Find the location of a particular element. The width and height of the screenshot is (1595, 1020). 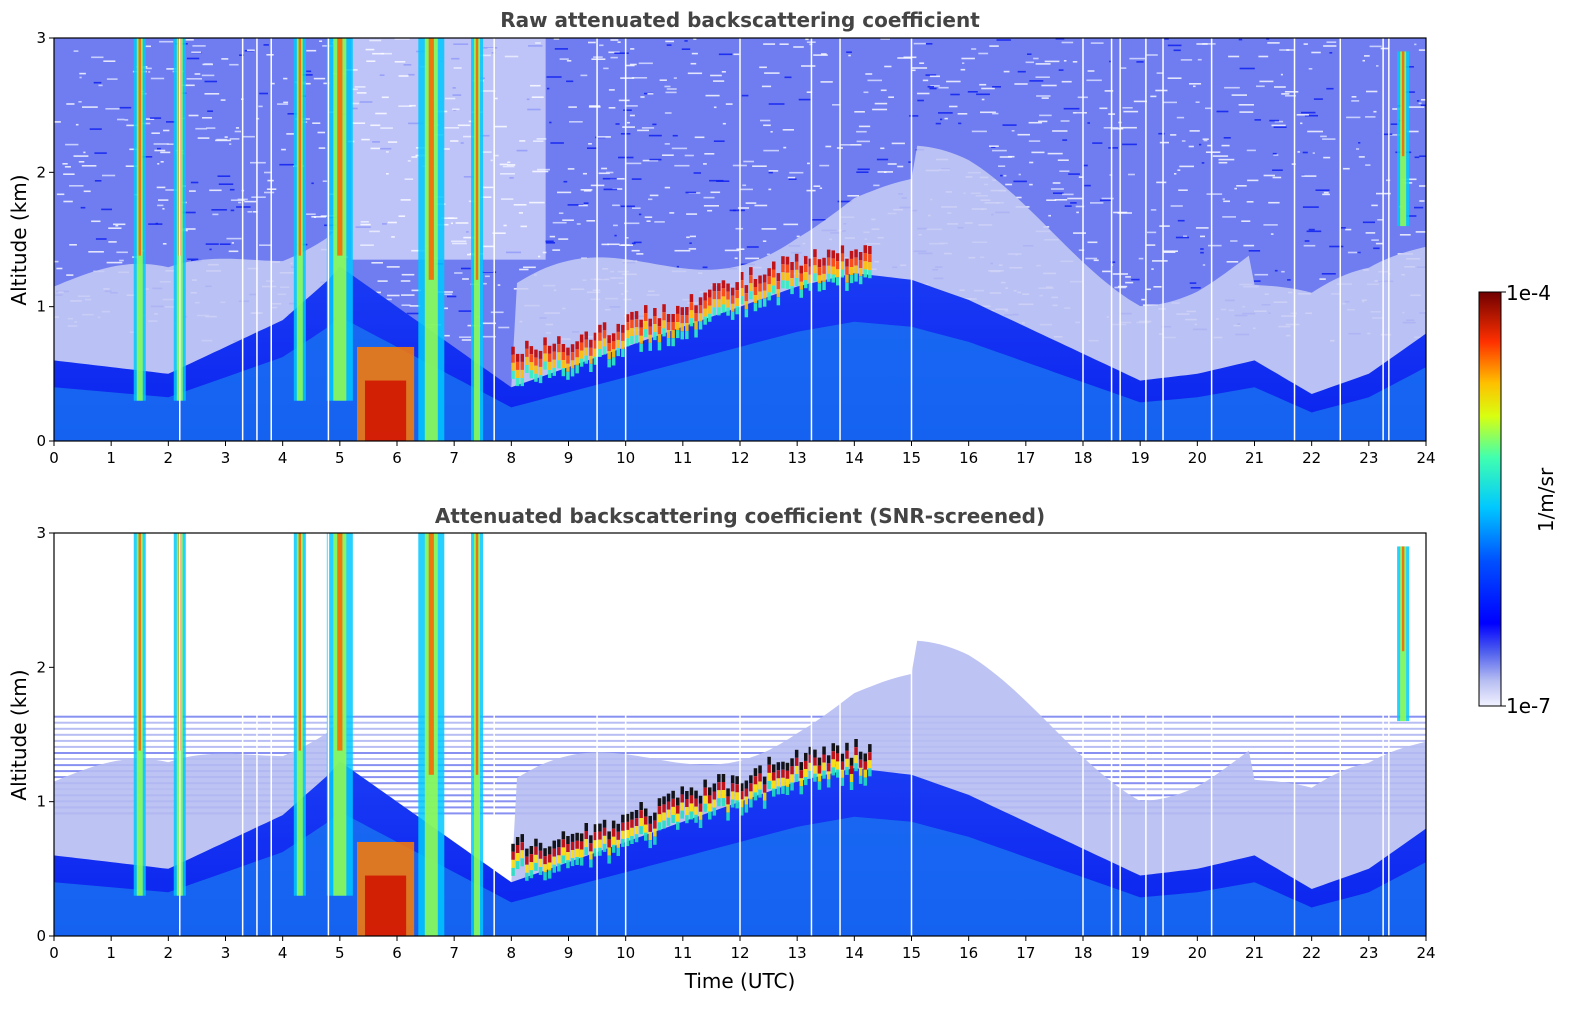

x-tick-label: 12 is located at coordinates (739, 458).